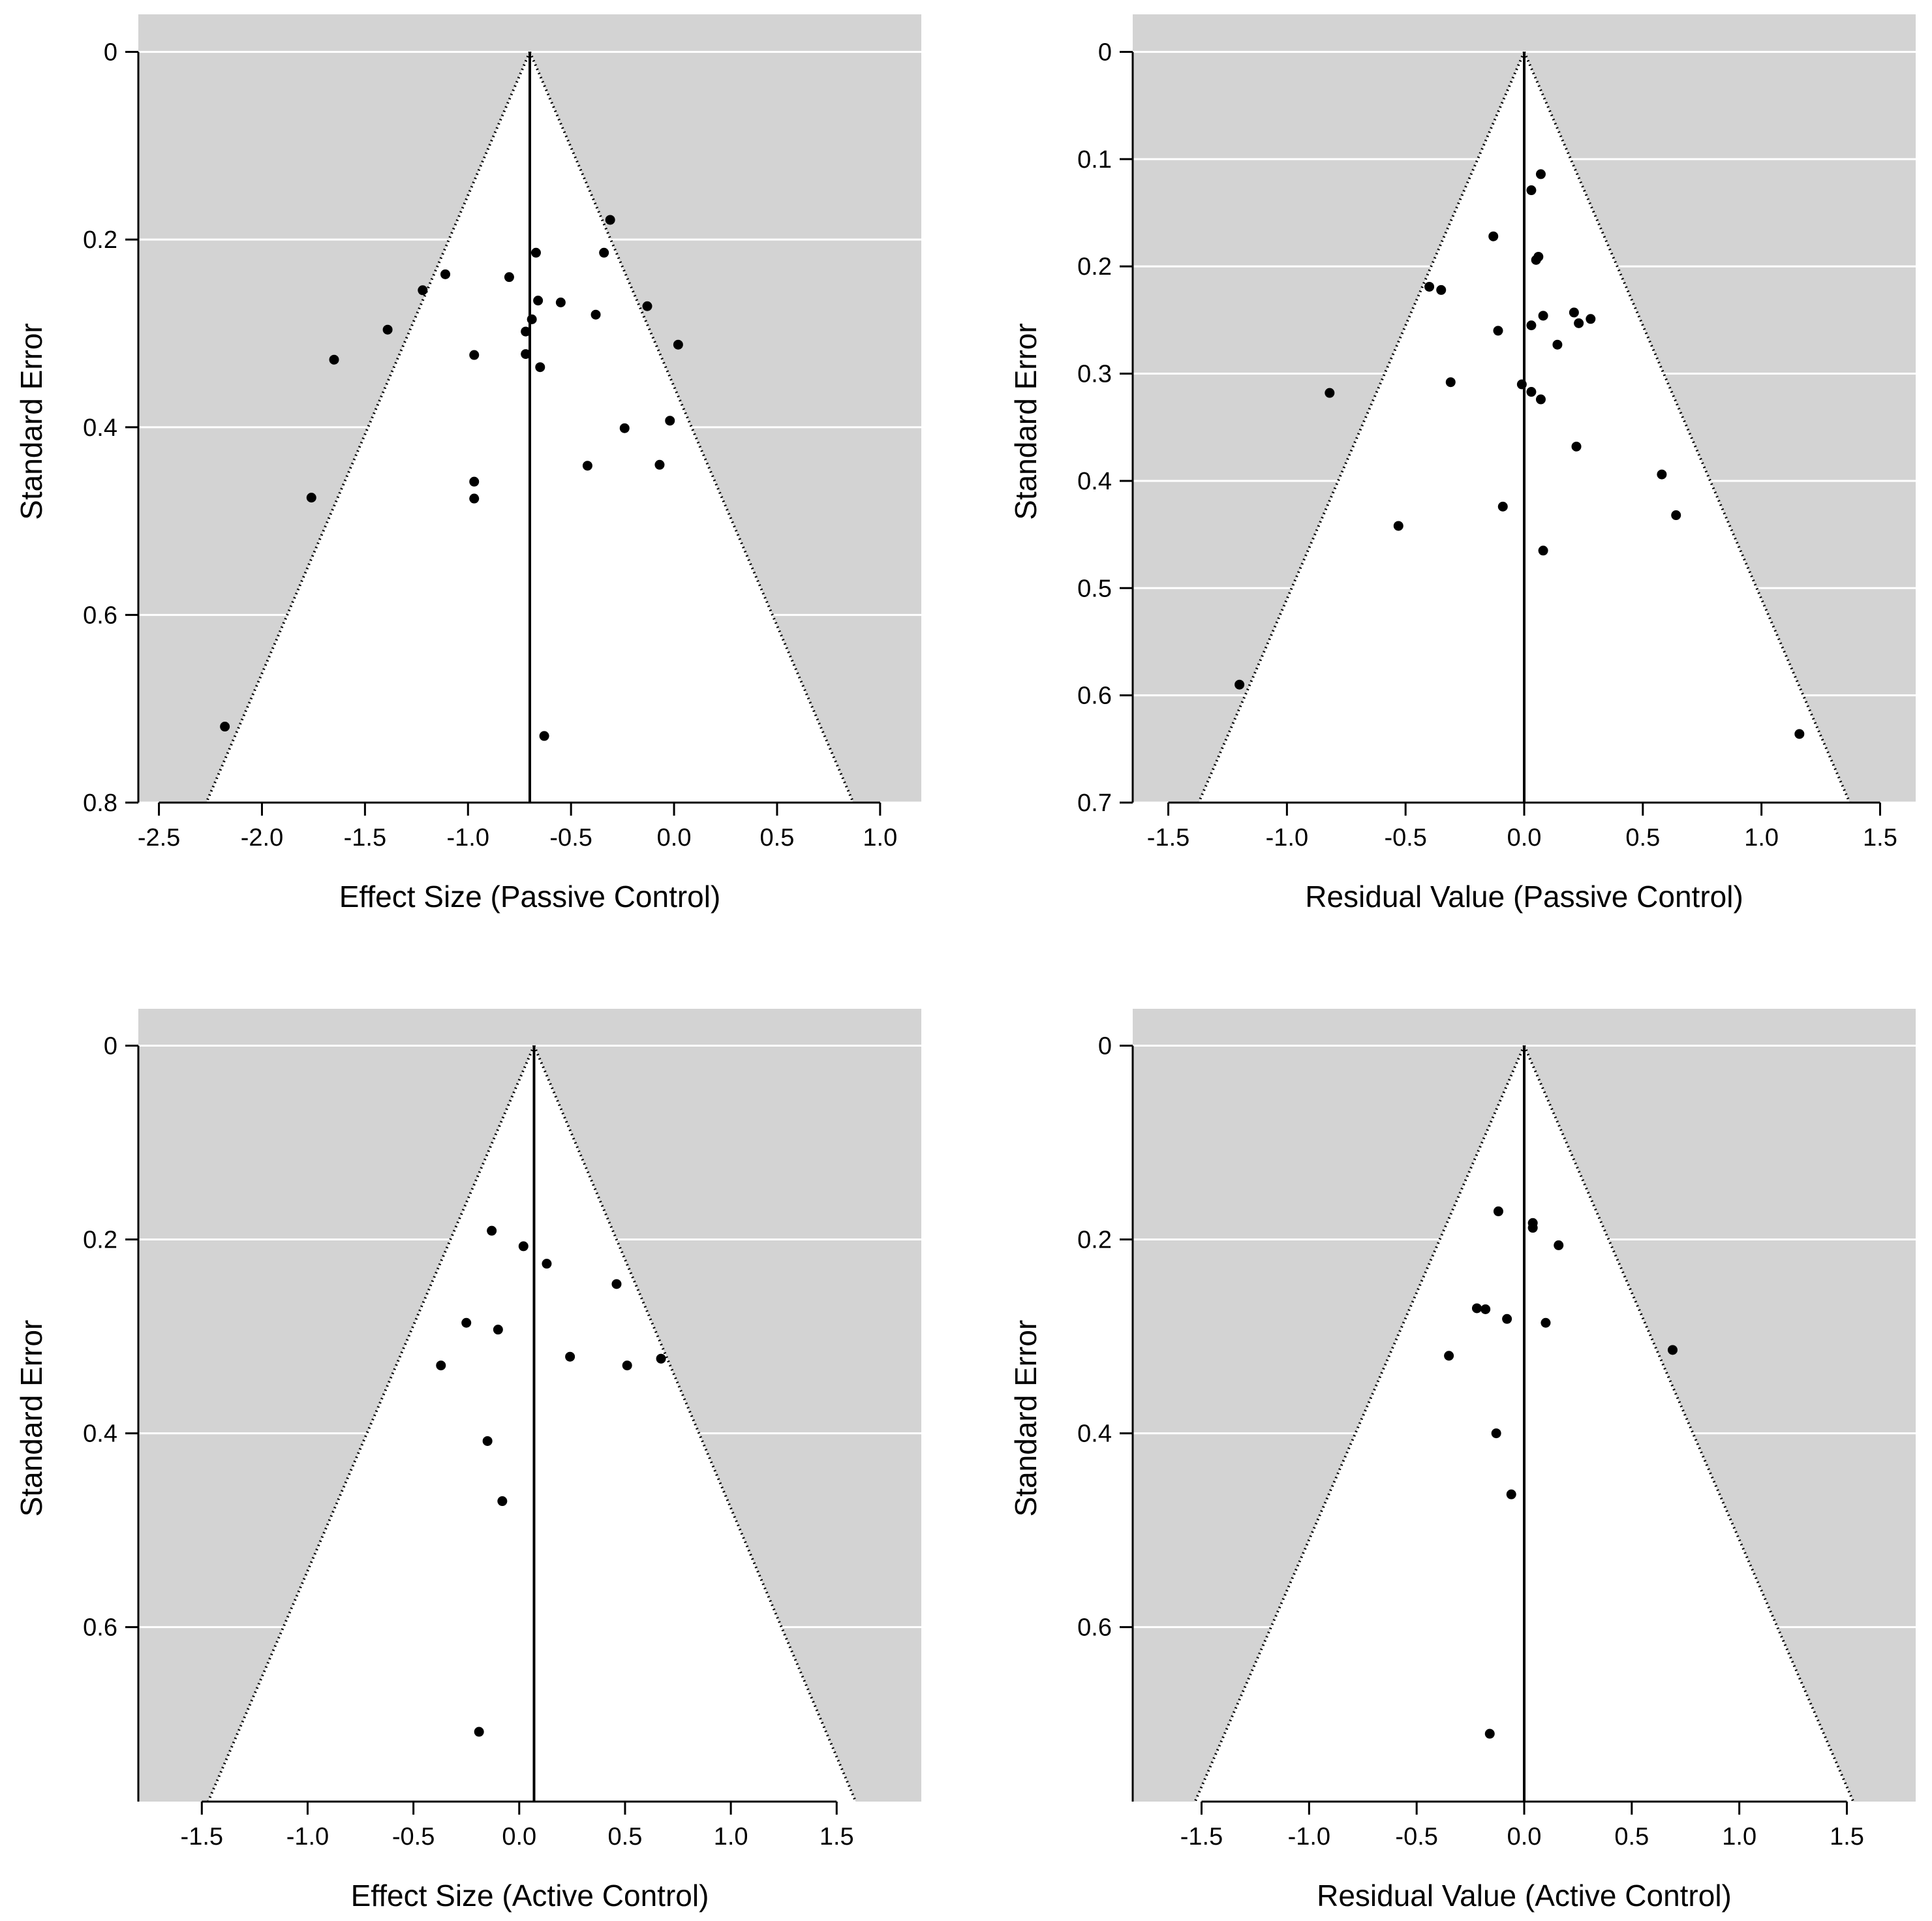  What do you see at coordinates (1524, 897) in the screenshot?
I see `x-axis-title: Residual Value (Passive Control)` at bounding box center [1524, 897].